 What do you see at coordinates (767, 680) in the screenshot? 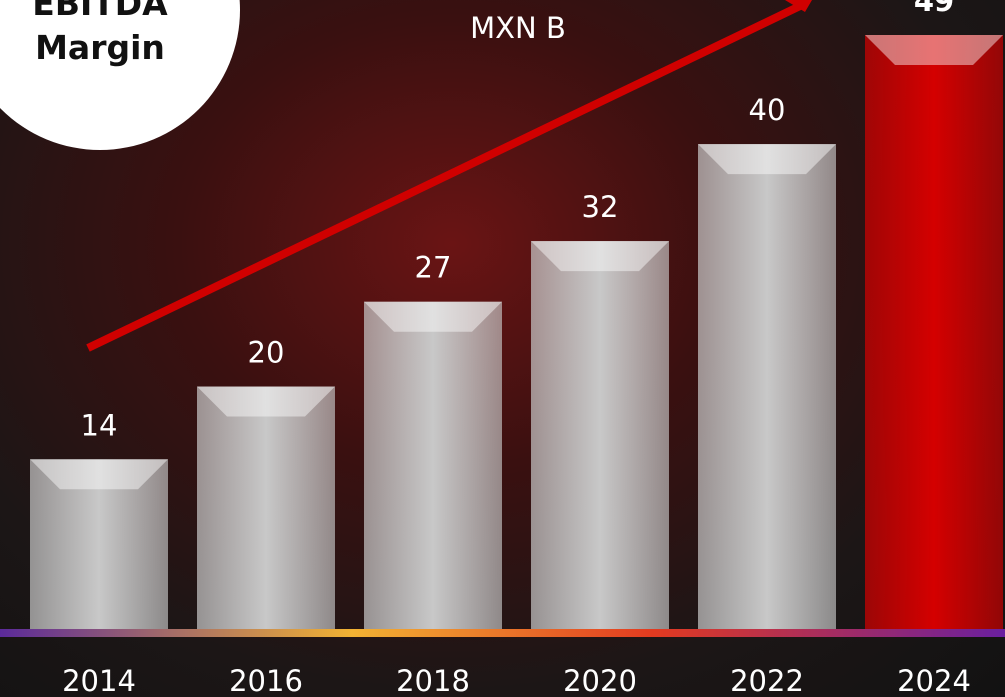
I see `x-tick-label: 2022` at bounding box center [767, 680].